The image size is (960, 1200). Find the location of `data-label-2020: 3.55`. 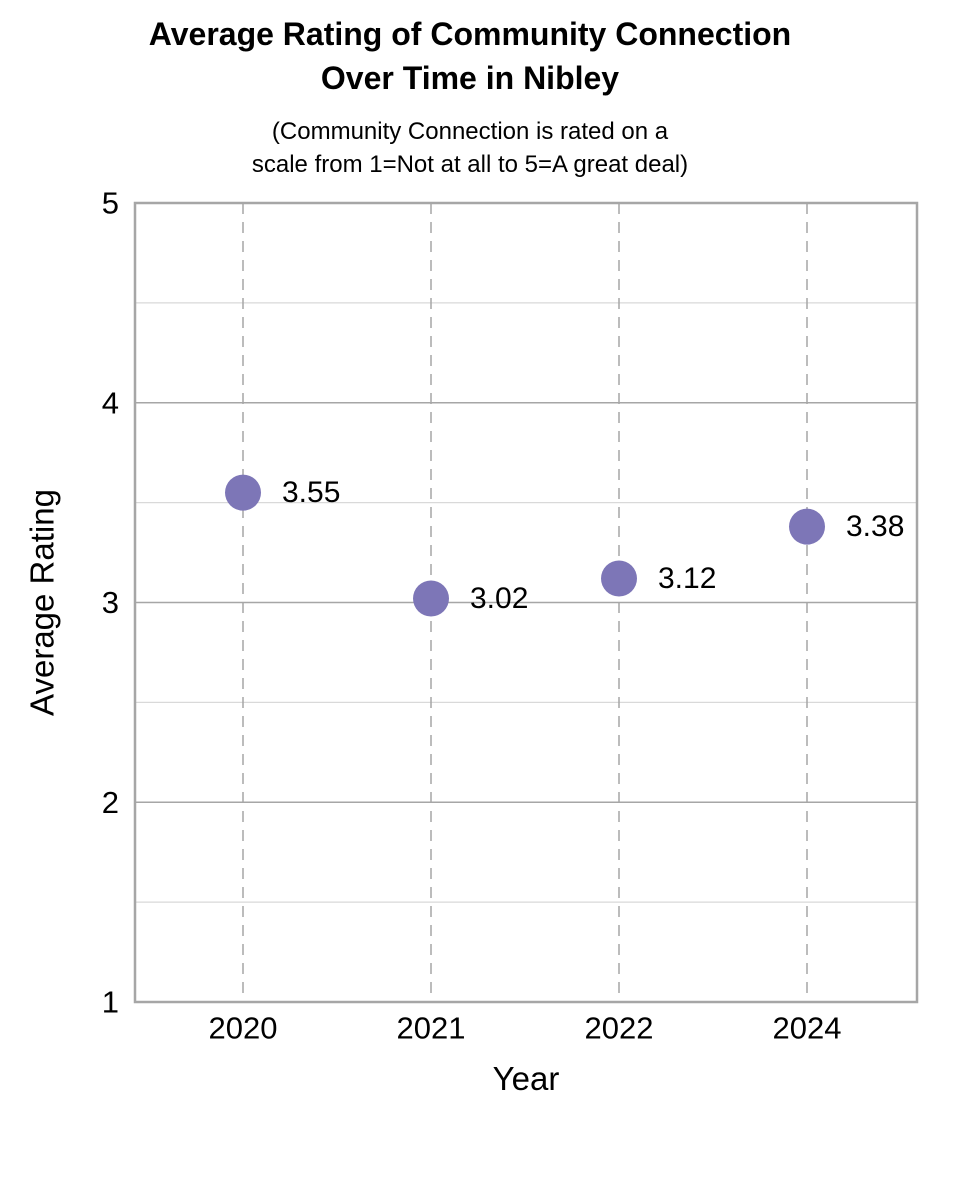

data-label-2020: 3.55 is located at coordinates (311, 492).